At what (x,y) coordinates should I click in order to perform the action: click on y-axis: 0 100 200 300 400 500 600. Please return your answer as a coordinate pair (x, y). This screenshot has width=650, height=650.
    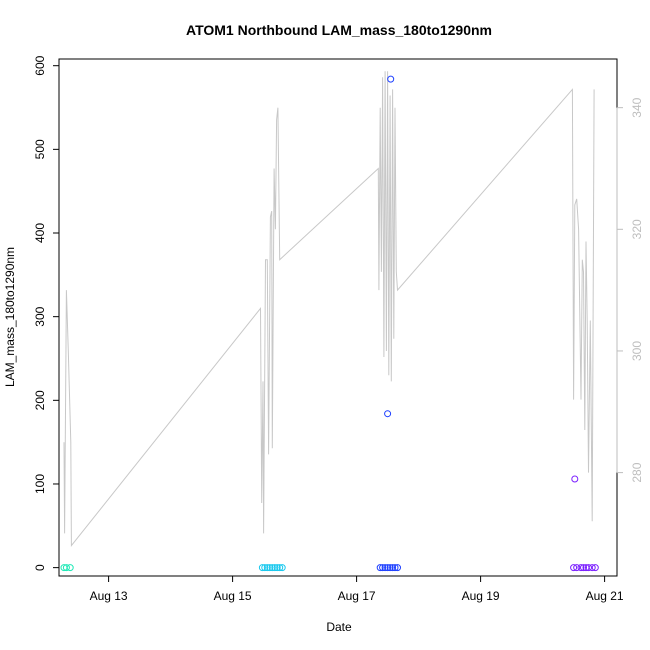
    Looking at the image, I should click on (46, 313).